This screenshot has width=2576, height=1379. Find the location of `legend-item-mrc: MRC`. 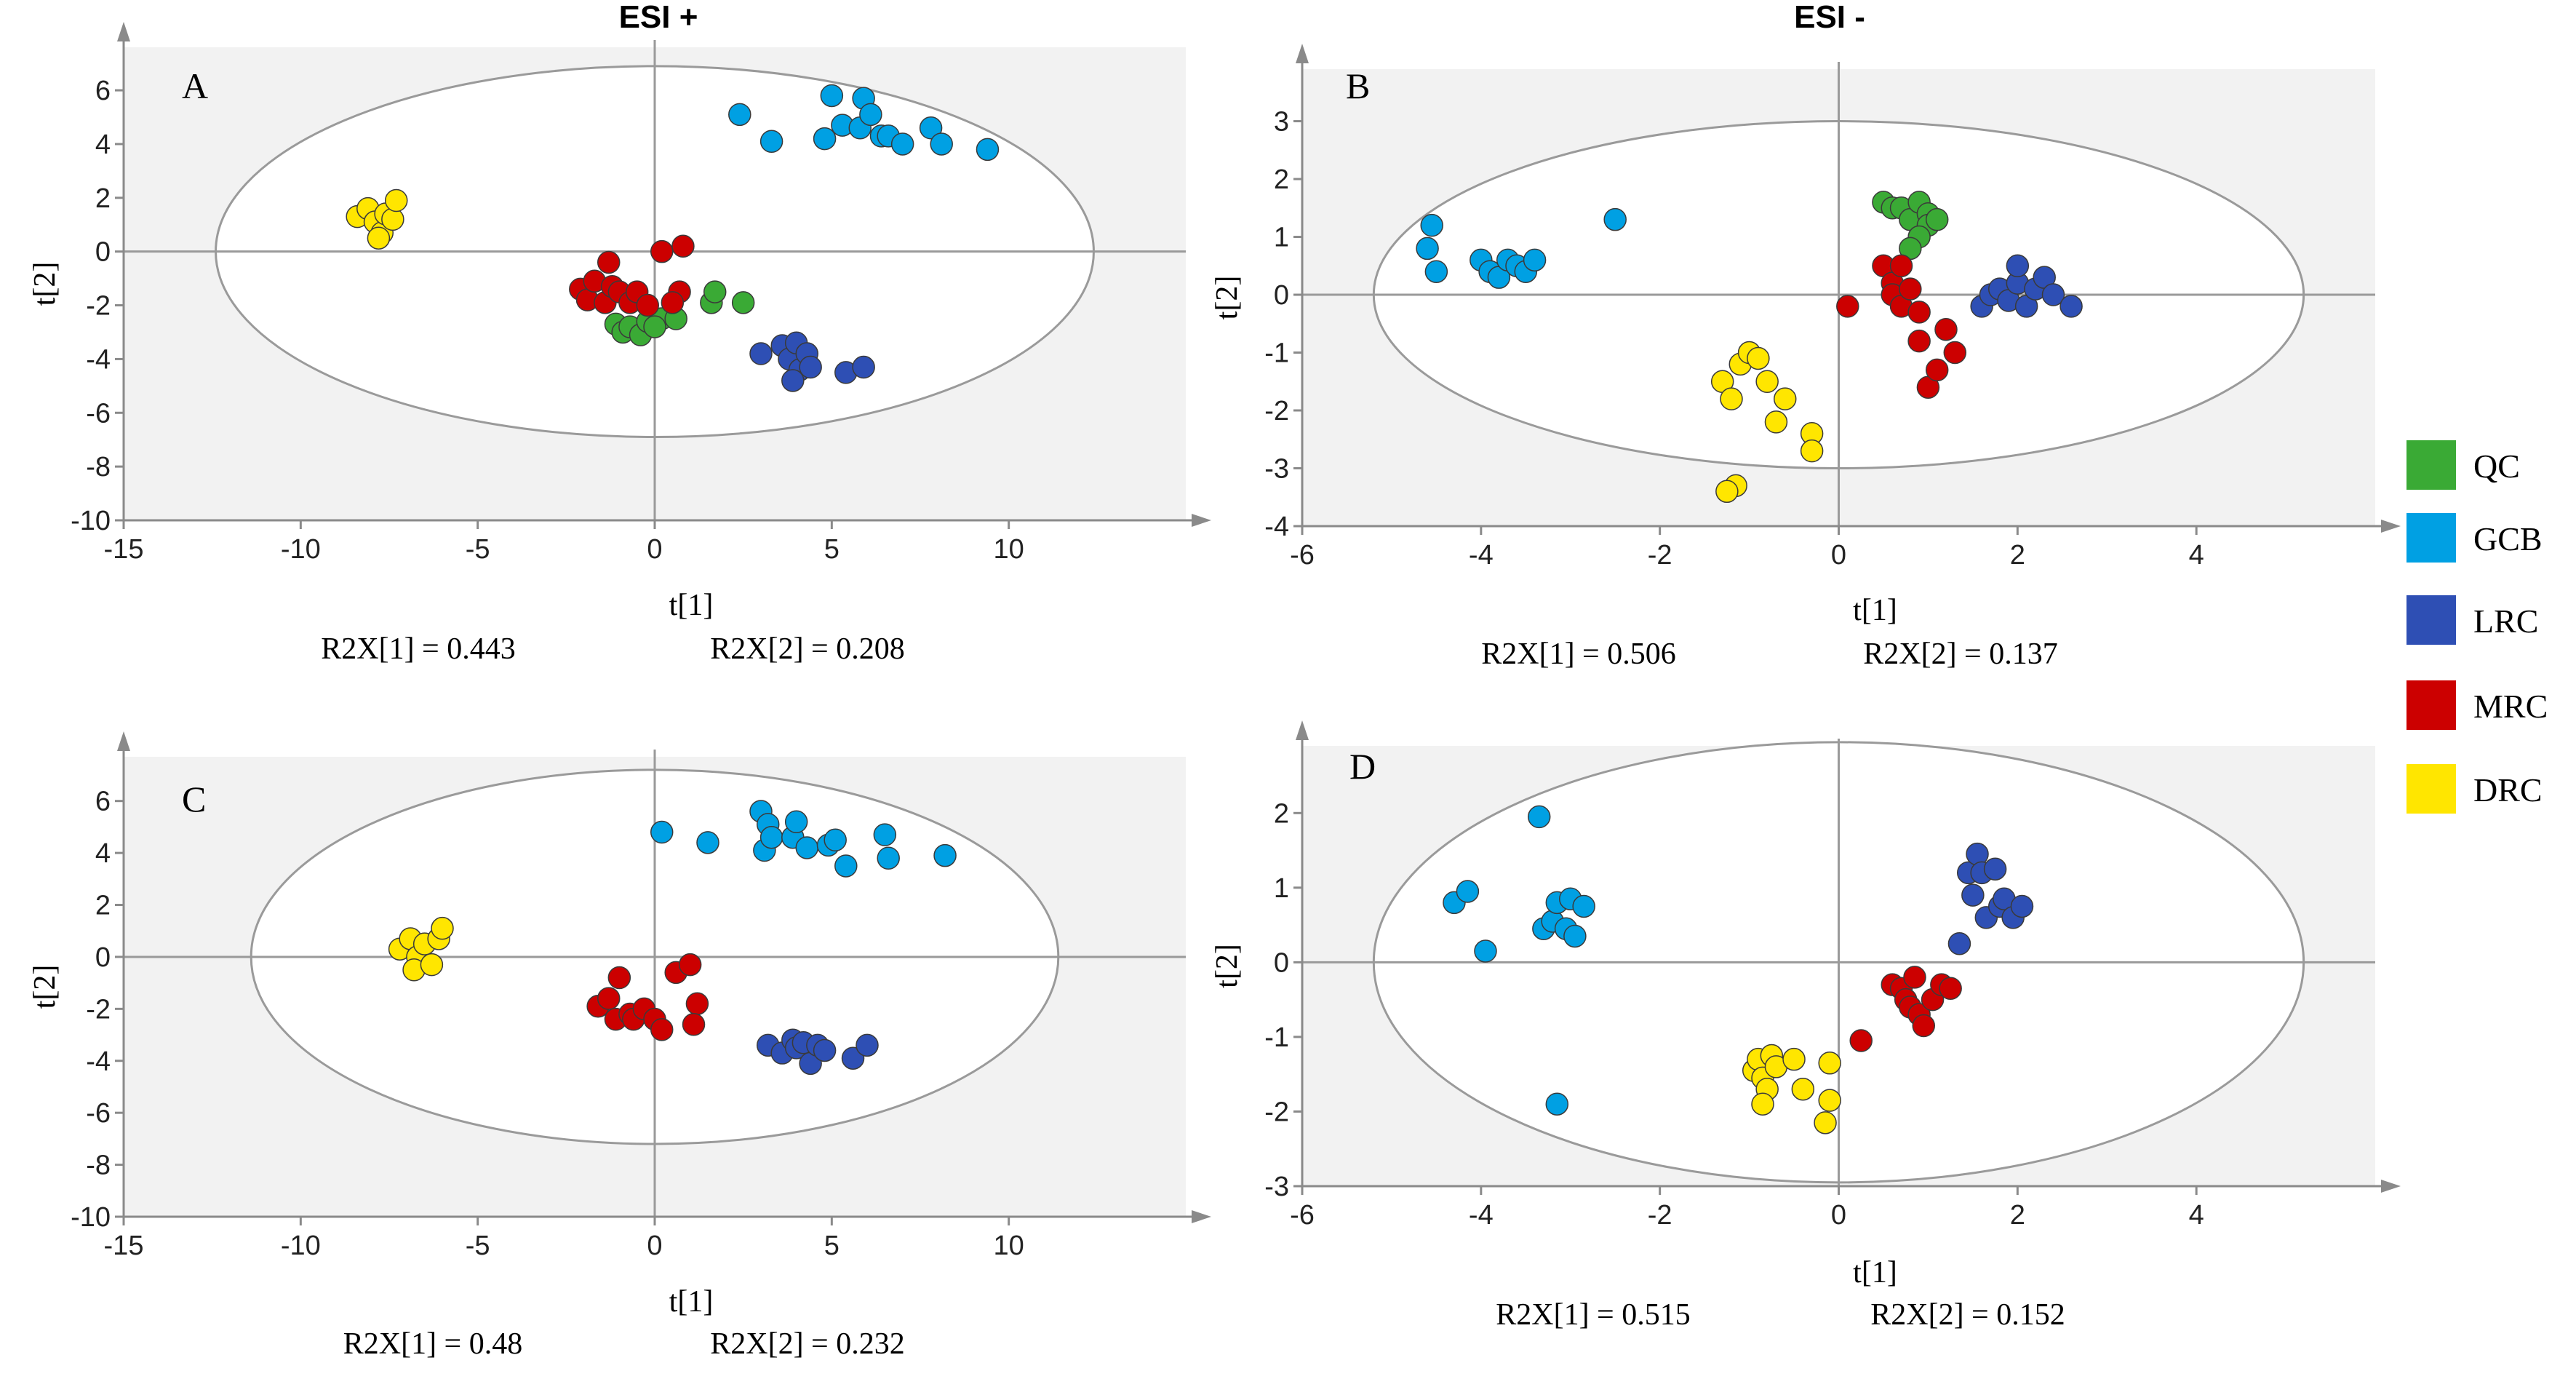

legend-item-mrc: MRC is located at coordinates (2477, 705).